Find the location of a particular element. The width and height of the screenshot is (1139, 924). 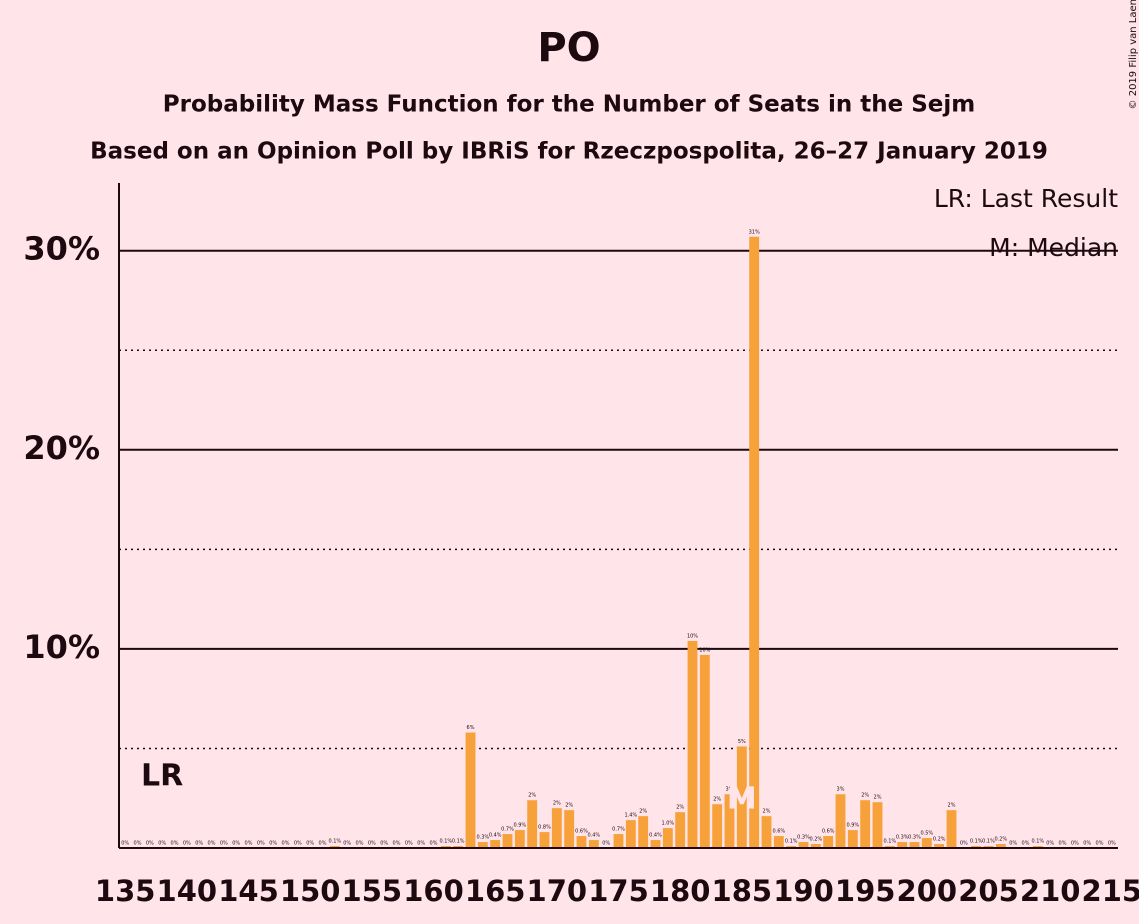

x-tick-label: 145 is located at coordinates (248, 891).